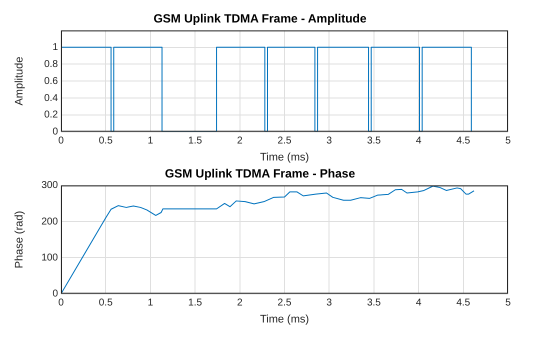 This screenshot has width=560, height=337. Describe the element at coordinates (49, 186) in the screenshot. I see `y-tick-label: 300` at that location.